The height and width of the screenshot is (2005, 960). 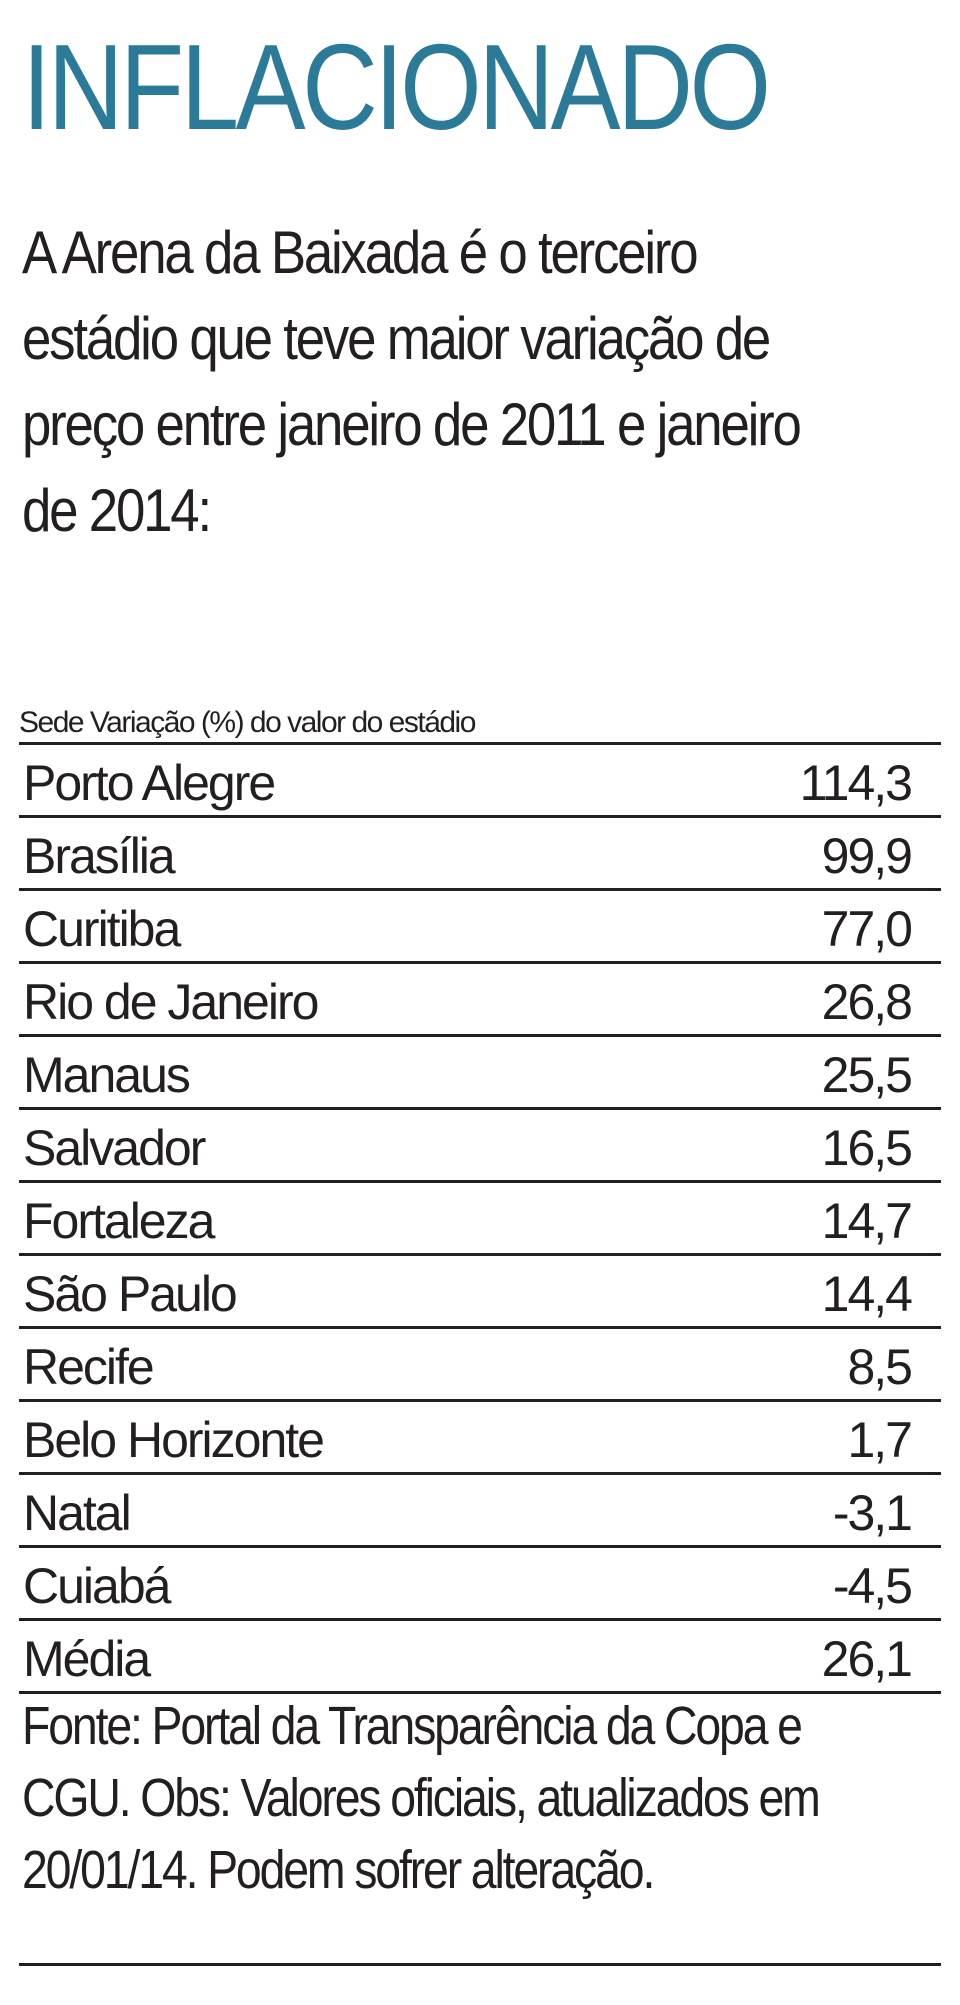 What do you see at coordinates (880, 1440) in the screenshot?
I see `variation: 1,7` at bounding box center [880, 1440].